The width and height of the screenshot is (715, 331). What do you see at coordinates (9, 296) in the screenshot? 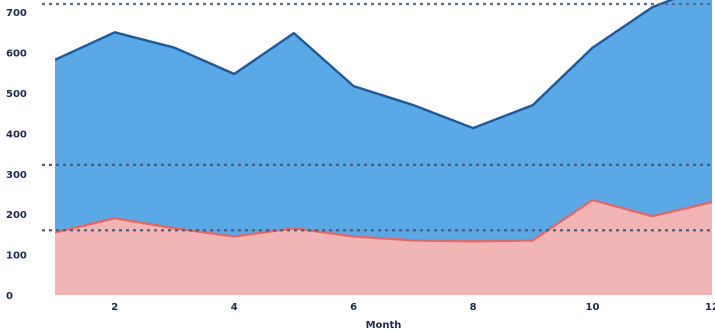
I see `y-tick-label: 0` at bounding box center [9, 296].